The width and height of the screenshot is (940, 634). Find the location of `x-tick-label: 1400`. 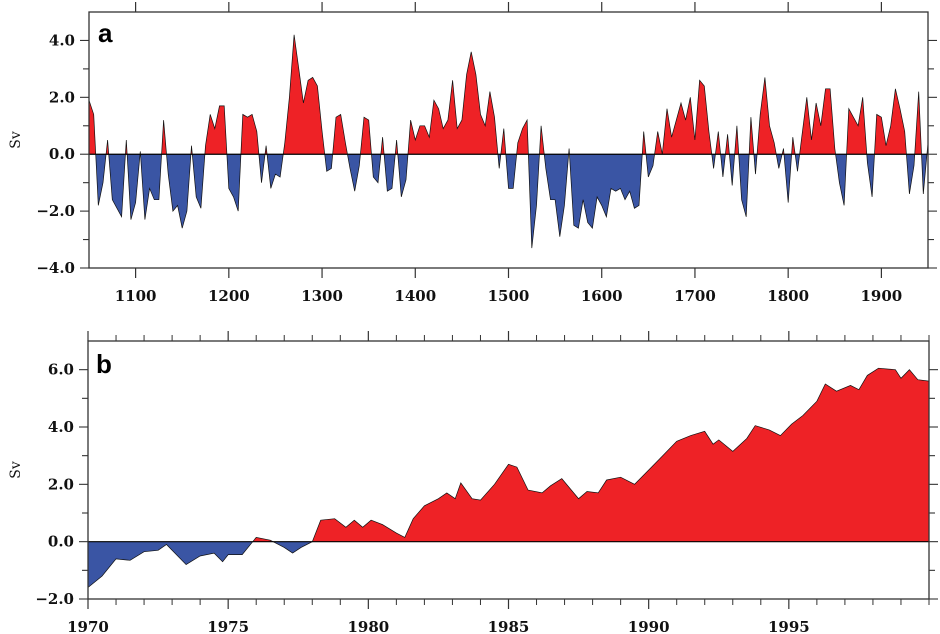

x-tick-label: 1400 is located at coordinates (415, 296).